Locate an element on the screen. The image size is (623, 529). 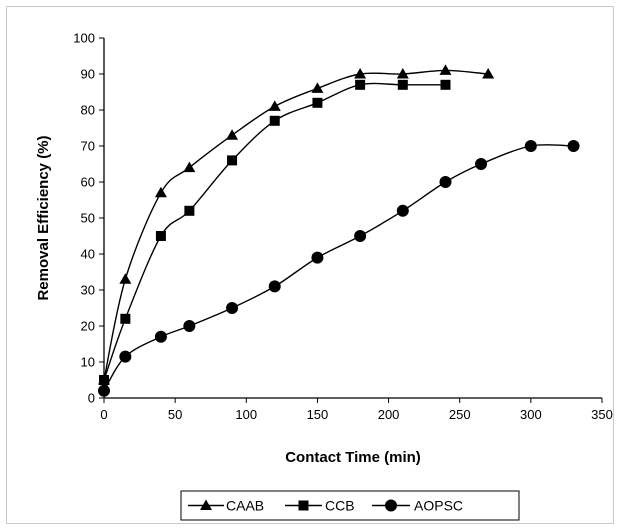
legend-box is located at coordinates (350, 505).